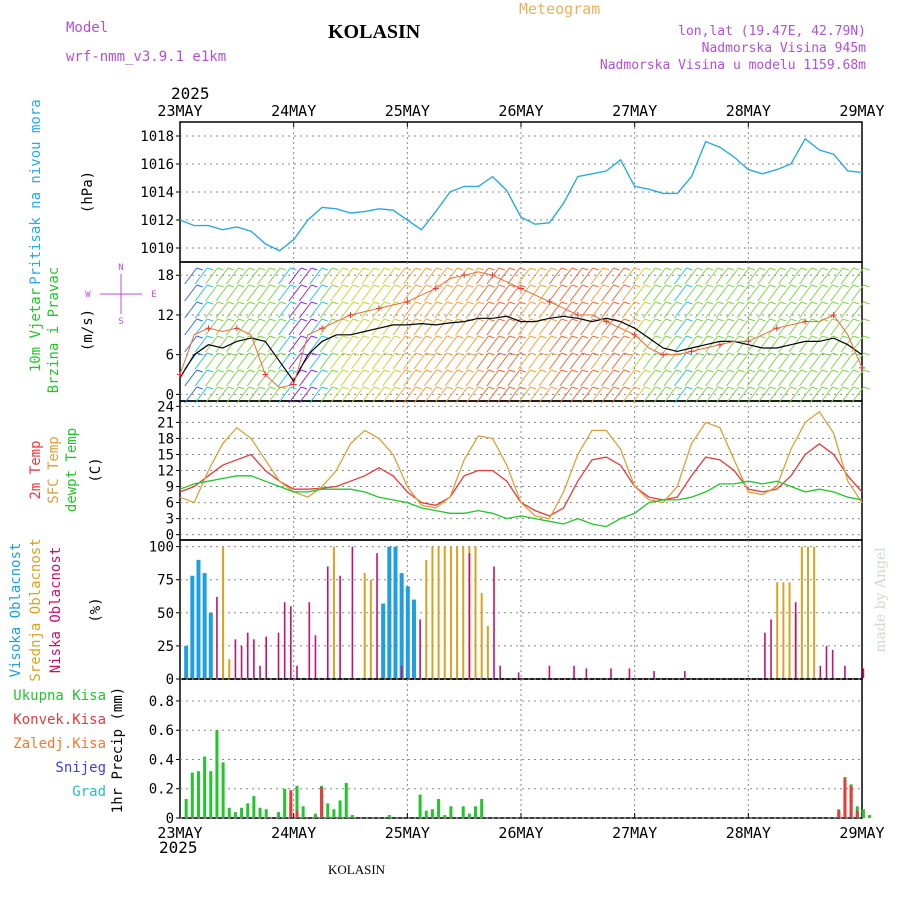  Describe the element at coordinates (146, 57) in the screenshot. I see `model-name: wrf-nmm_v3.9.1 e1km` at that location.